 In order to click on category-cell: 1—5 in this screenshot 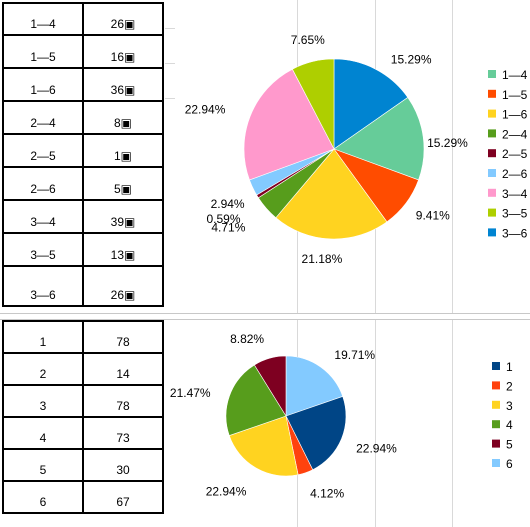, I will do `click(43, 51)`.